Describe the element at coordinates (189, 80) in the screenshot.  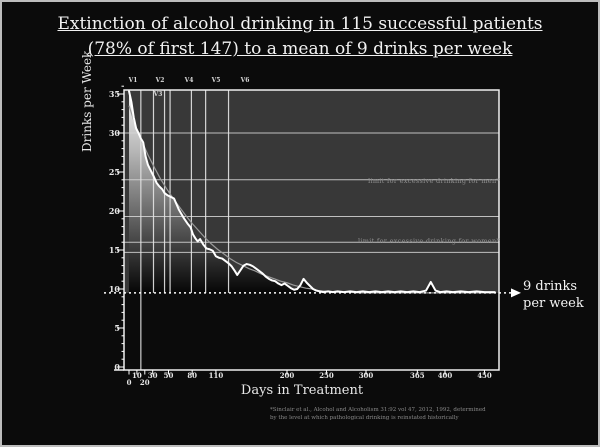
I see `visit-label-v4: V4` at that location.